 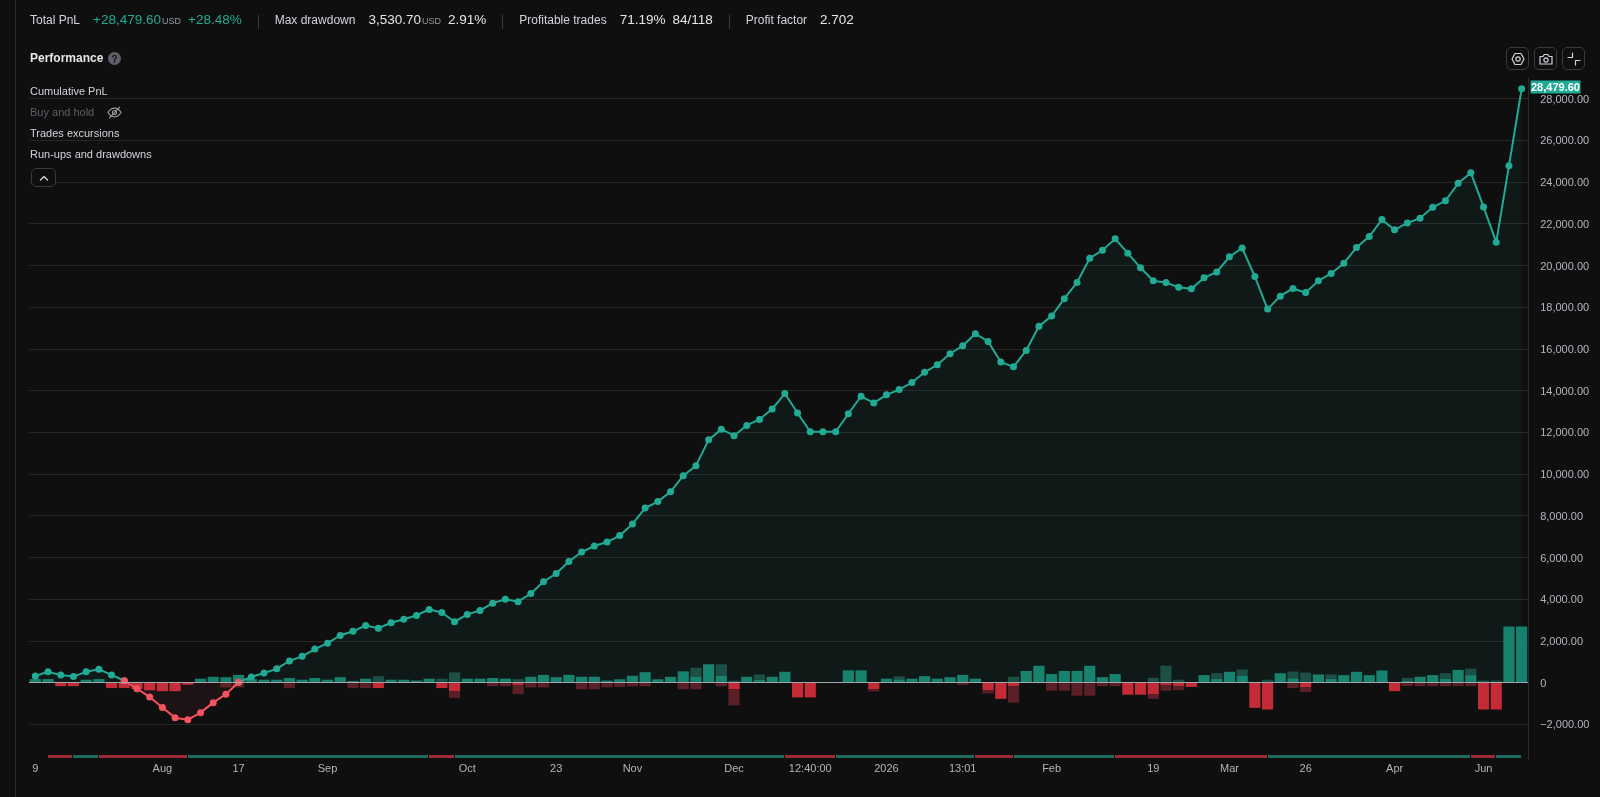 I want to click on text: 2.702, so click(x=837, y=19).